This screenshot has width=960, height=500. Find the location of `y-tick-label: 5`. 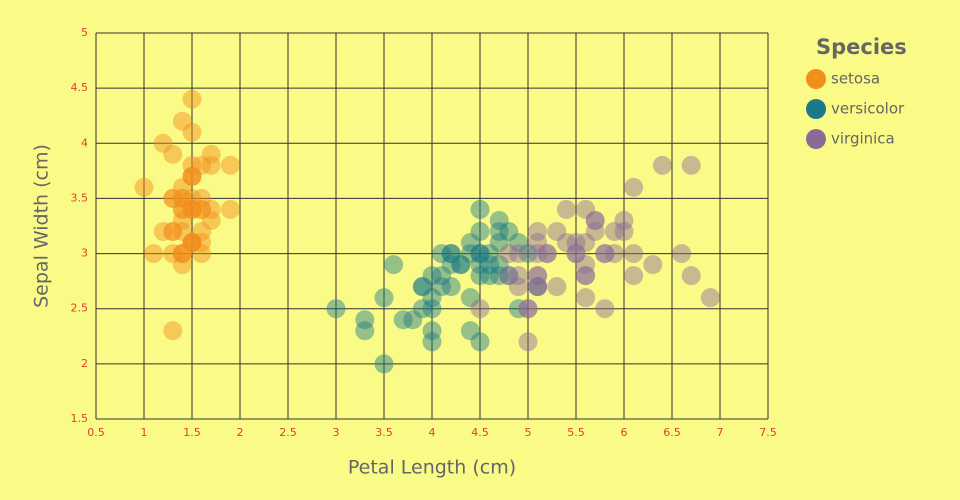

y-tick-label: 5 is located at coordinates (84, 32).